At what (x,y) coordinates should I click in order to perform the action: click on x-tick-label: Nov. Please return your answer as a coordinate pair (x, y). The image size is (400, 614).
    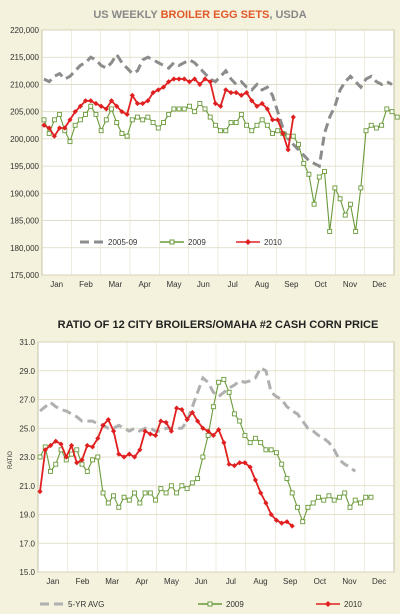
    Looking at the image, I should click on (349, 581).